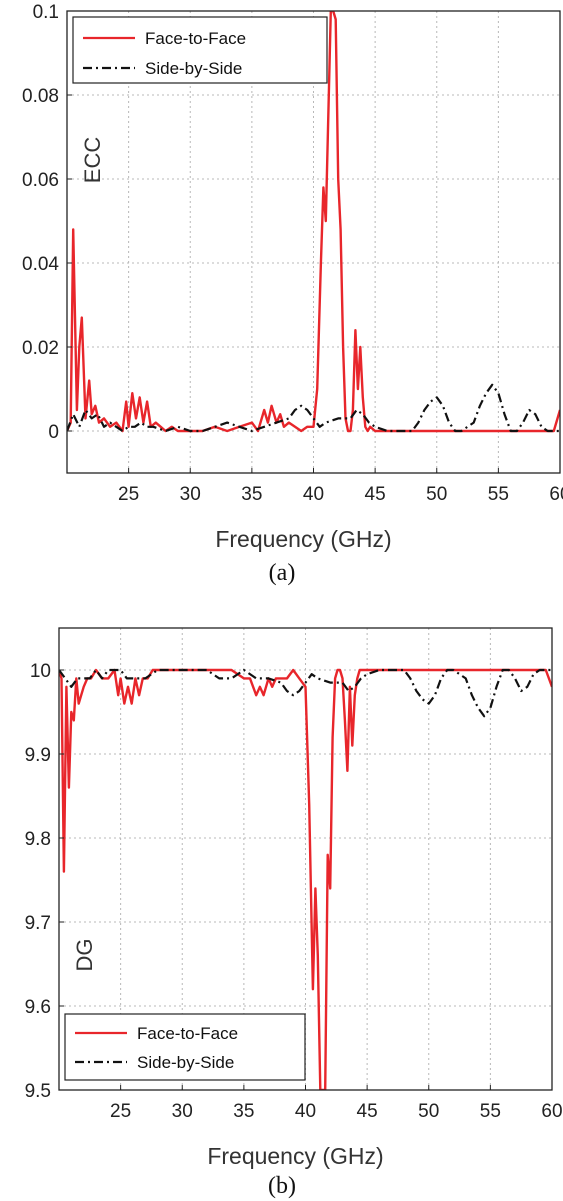  I want to click on dg-x-tick-label-35: 35, so click(243, 1111).